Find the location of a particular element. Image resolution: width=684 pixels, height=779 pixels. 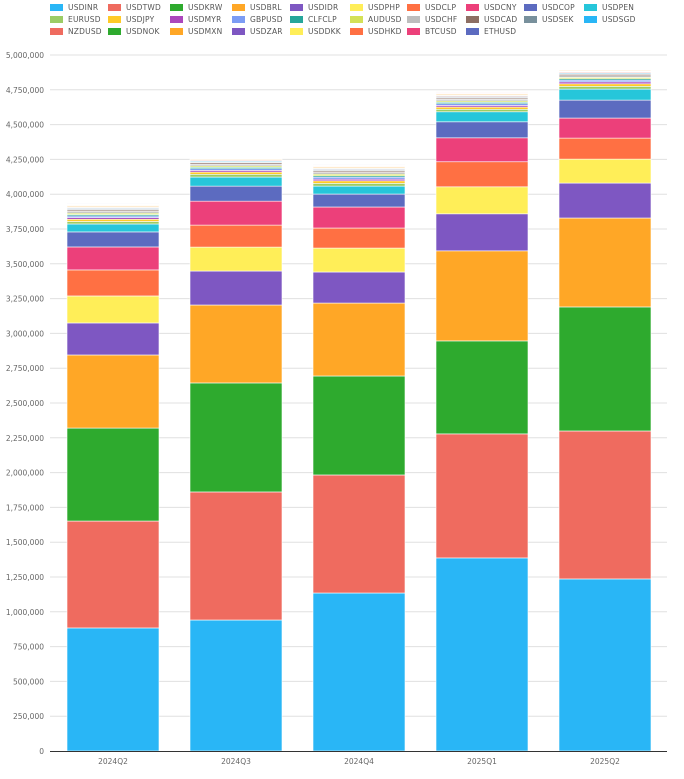

legend-item: USDZAR is located at coordinates (257, 31).